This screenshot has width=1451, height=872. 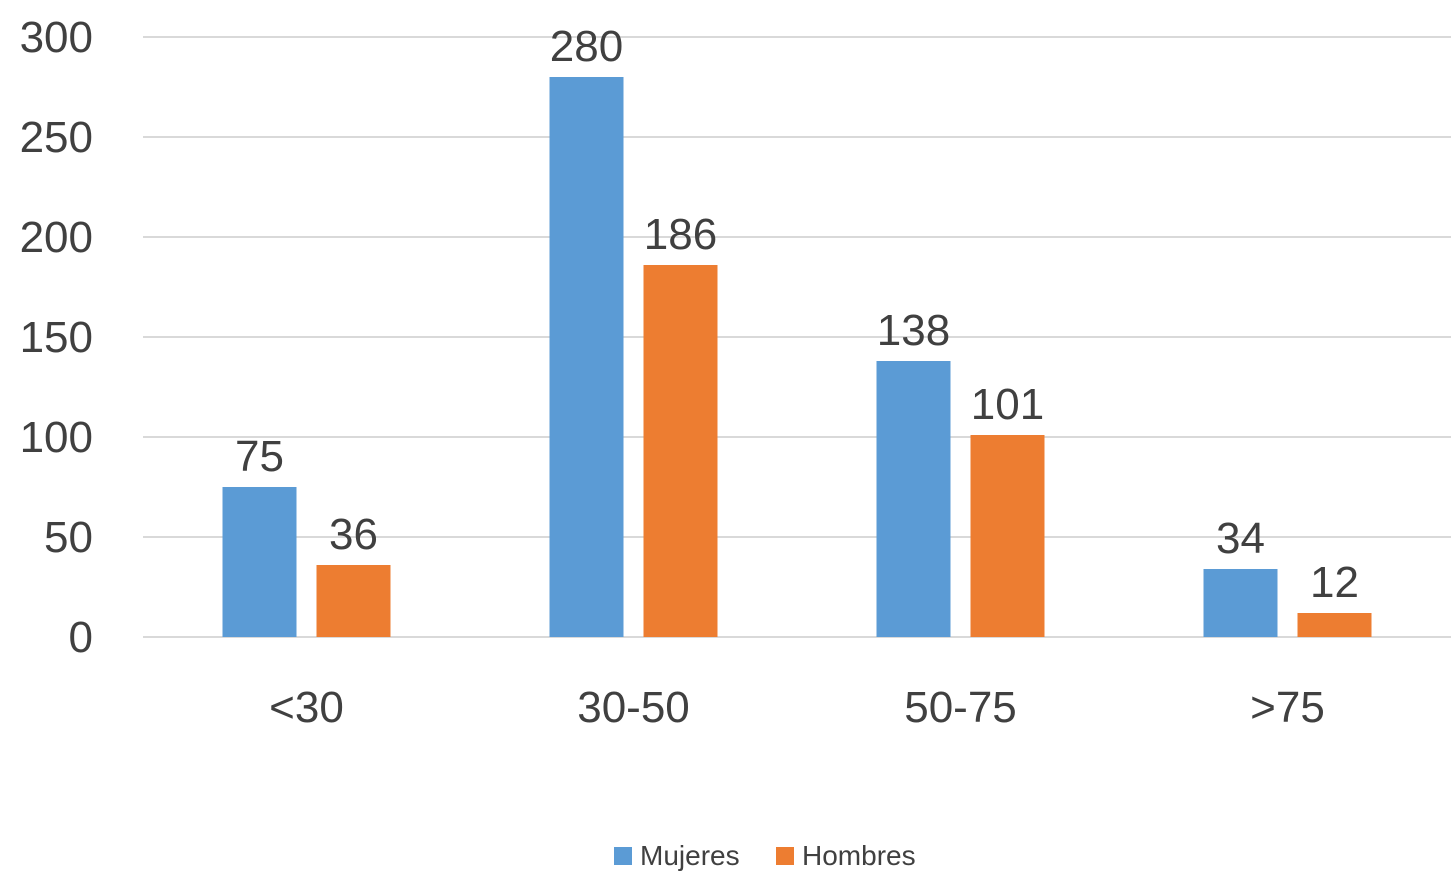 What do you see at coordinates (306, 707) in the screenshot?
I see `x-tick-label: <30` at bounding box center [306, 707].